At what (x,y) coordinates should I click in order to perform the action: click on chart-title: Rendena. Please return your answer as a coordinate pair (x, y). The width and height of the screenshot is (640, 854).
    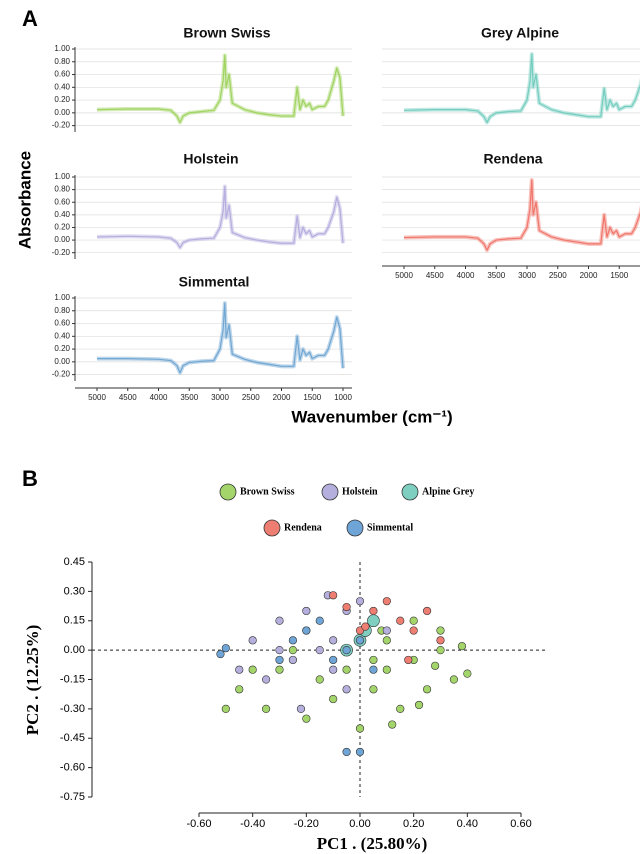
    Looking at the image, I should click on (512, 159).